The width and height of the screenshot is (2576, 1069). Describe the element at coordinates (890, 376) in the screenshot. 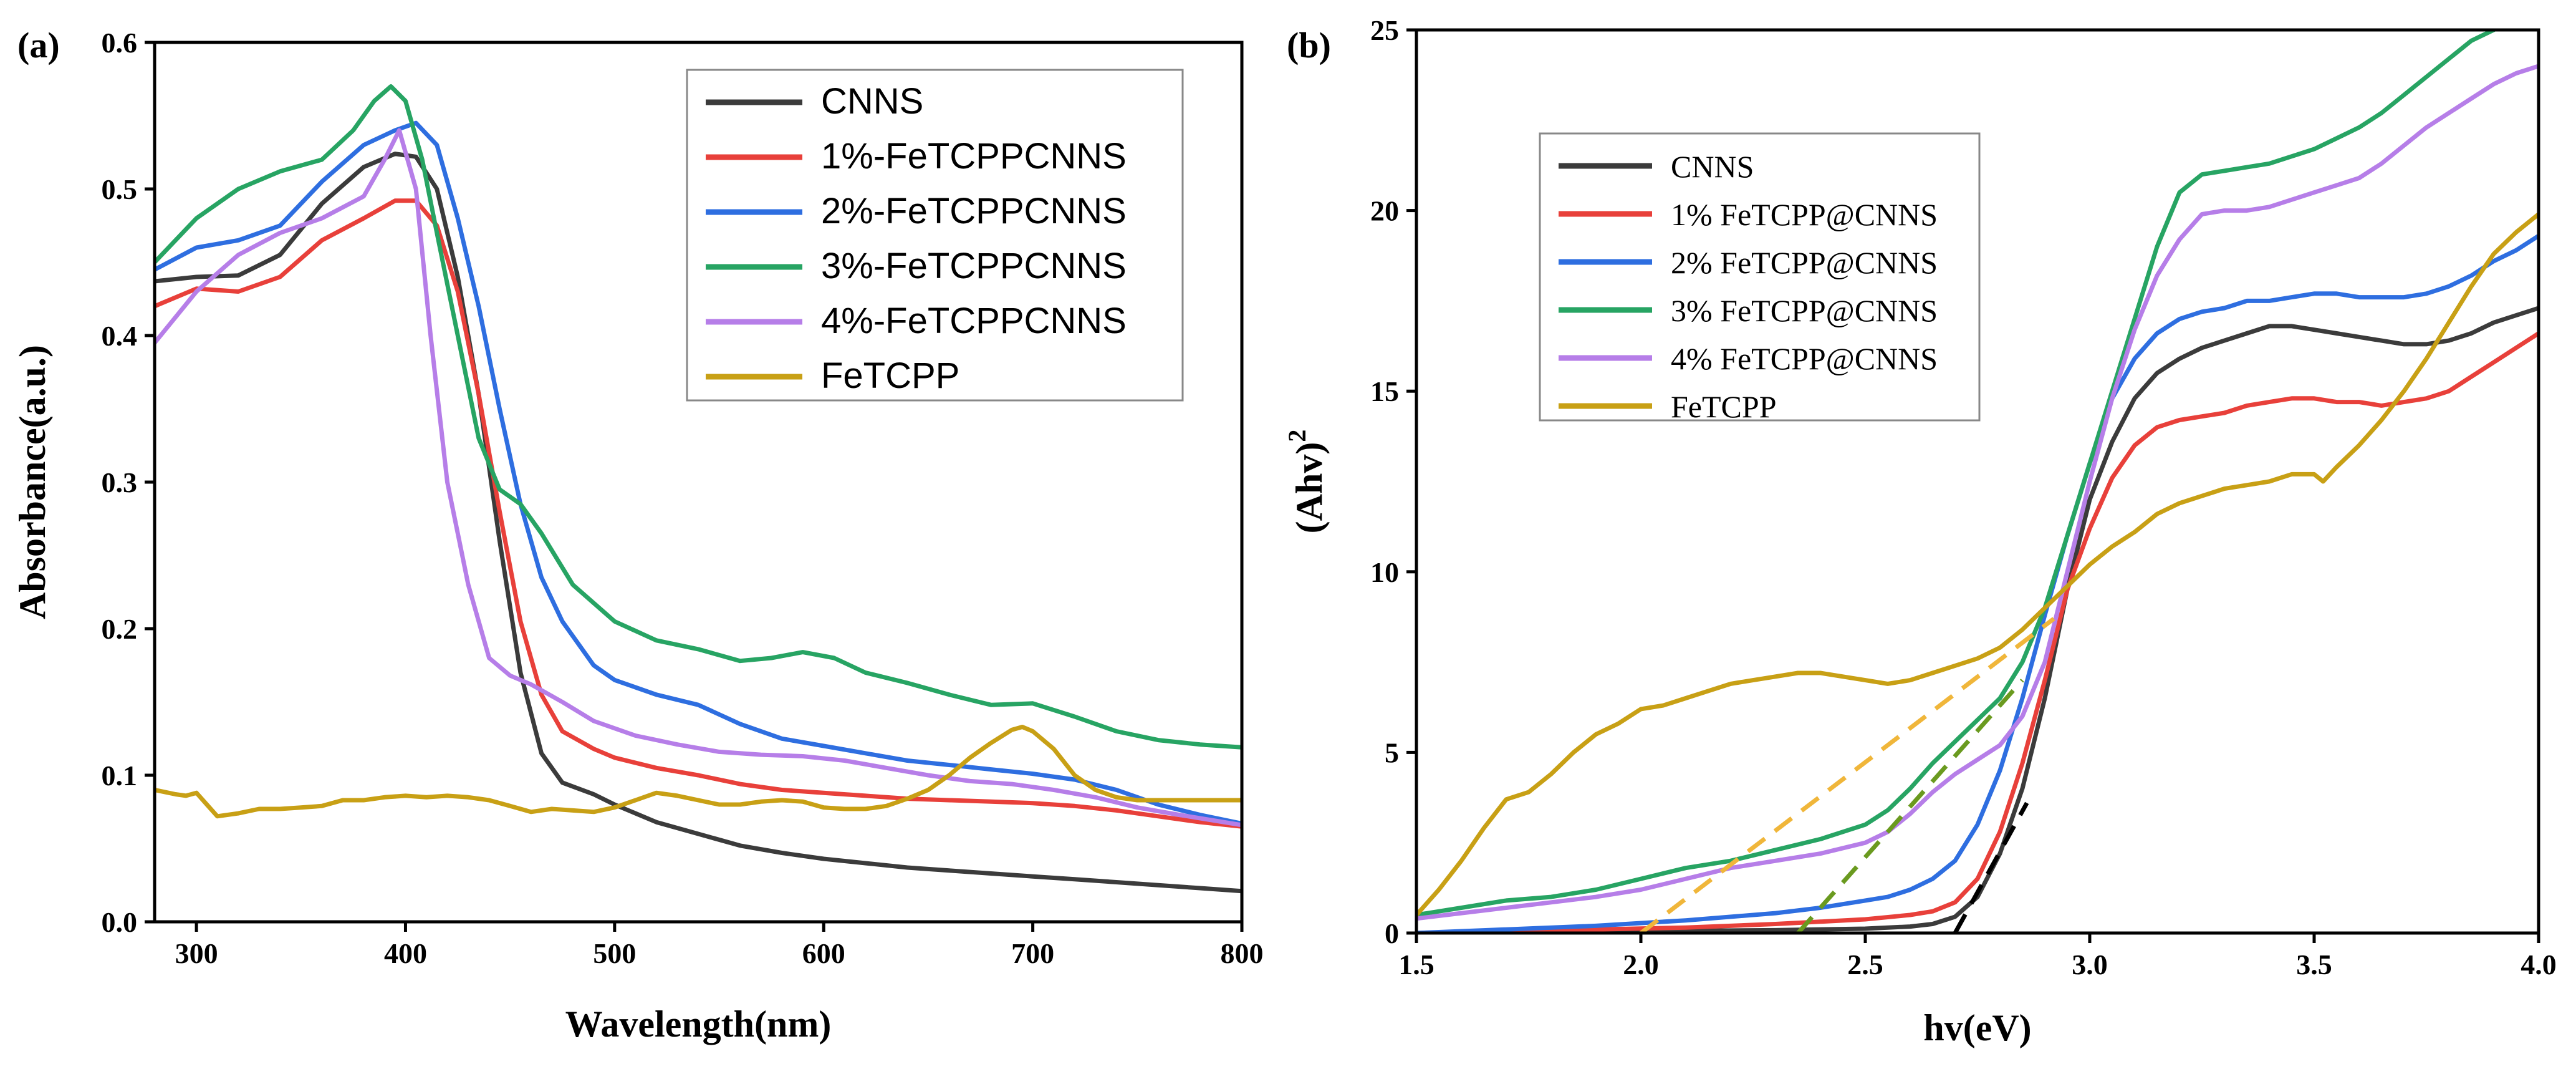

I see `panel-a-legend-label-fetcpp: FeTCPP` at that location.